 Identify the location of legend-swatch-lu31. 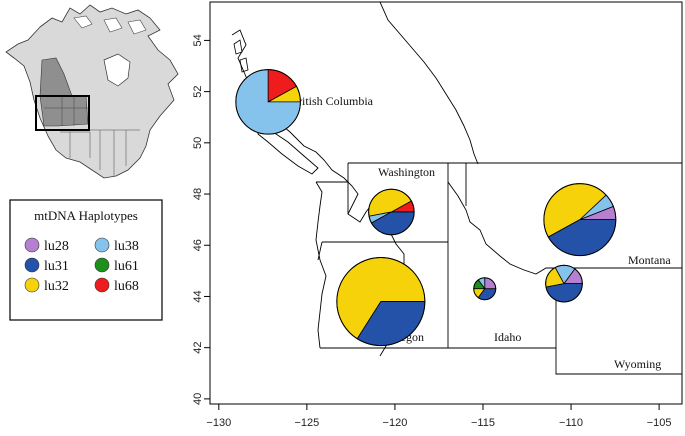
(32, 265).